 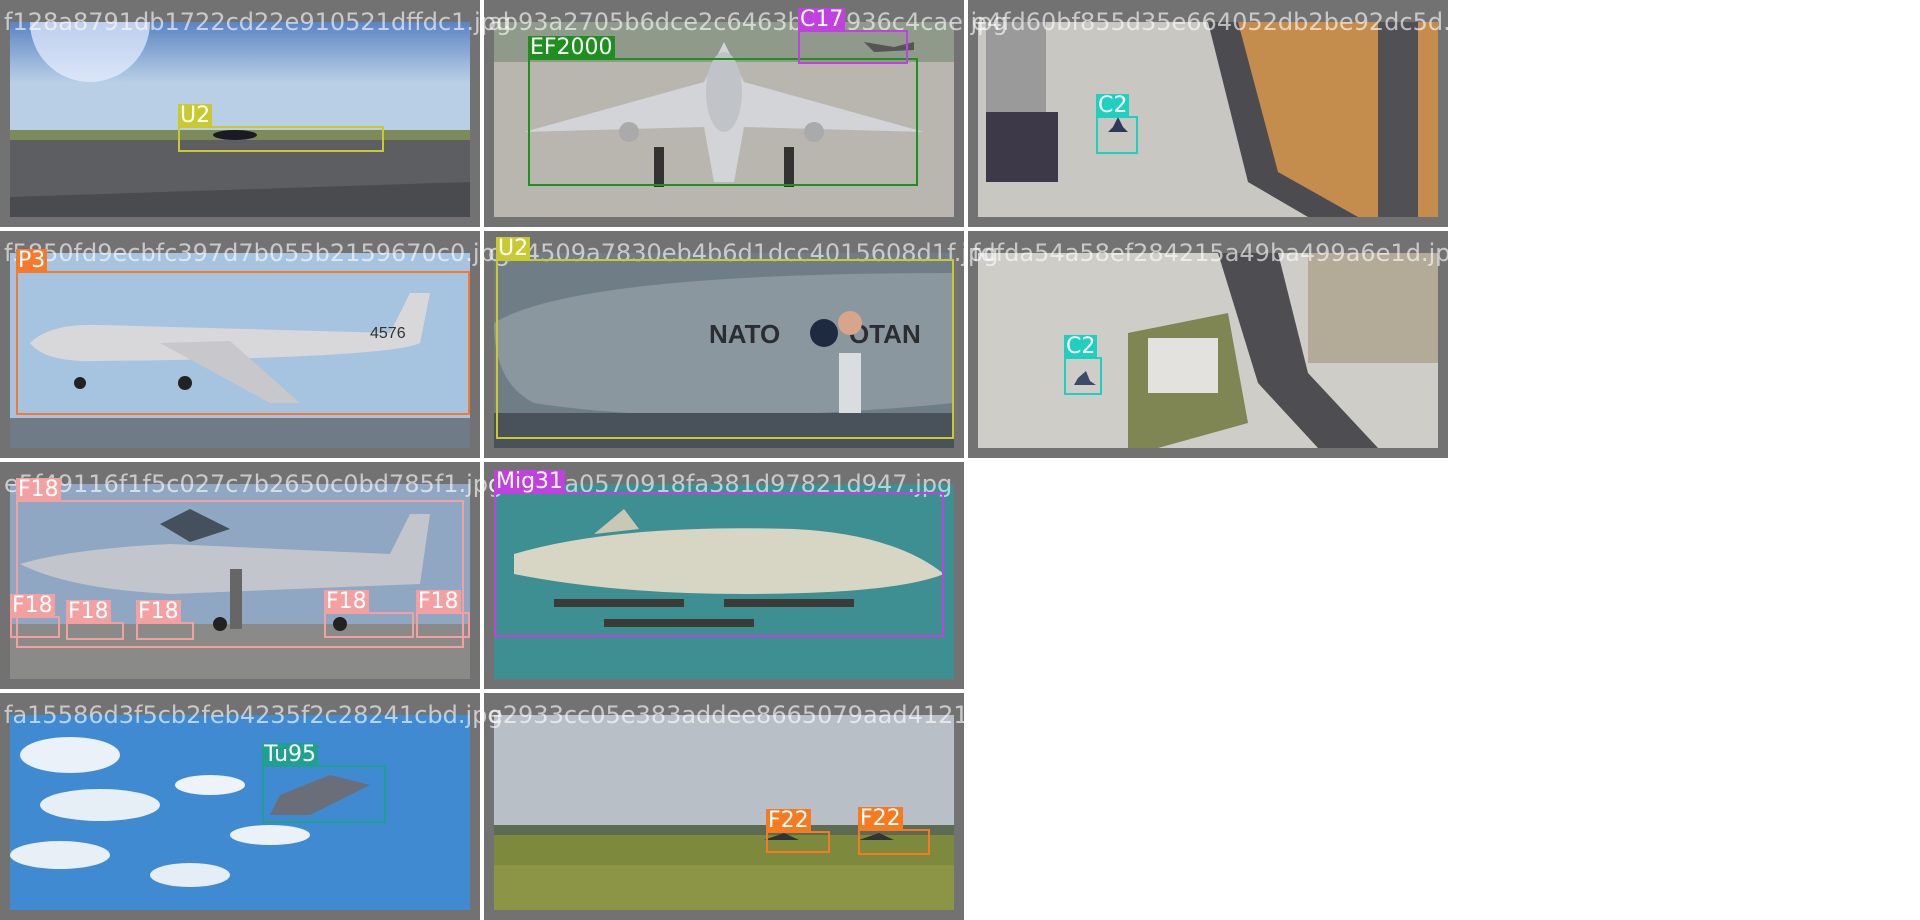 I want to click on detection-label: P3, so click(x=32, y=260).